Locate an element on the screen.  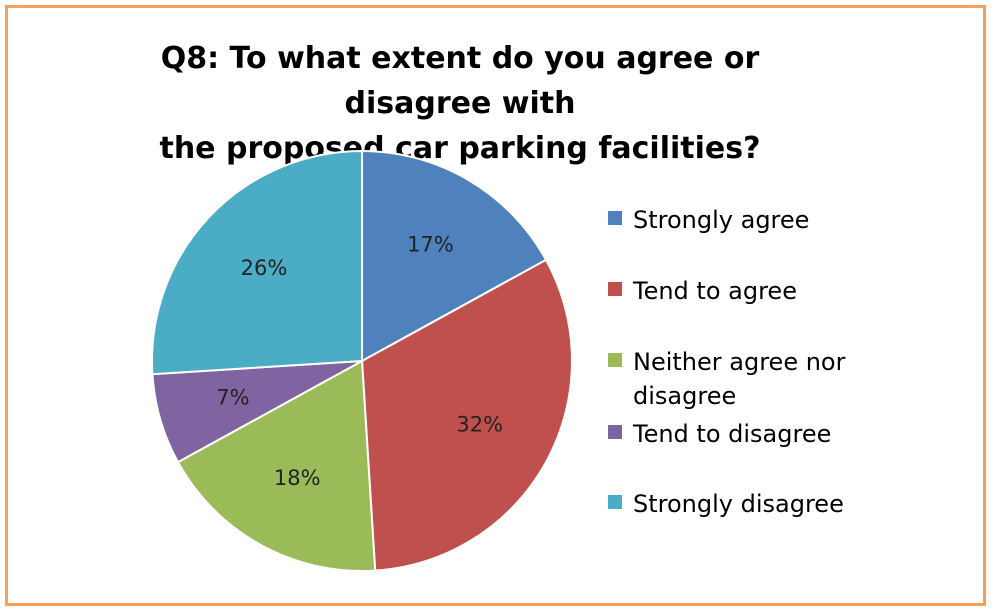
chart-title-line-2: the proposed car parking facilities? is located at coordinates (460, 148).